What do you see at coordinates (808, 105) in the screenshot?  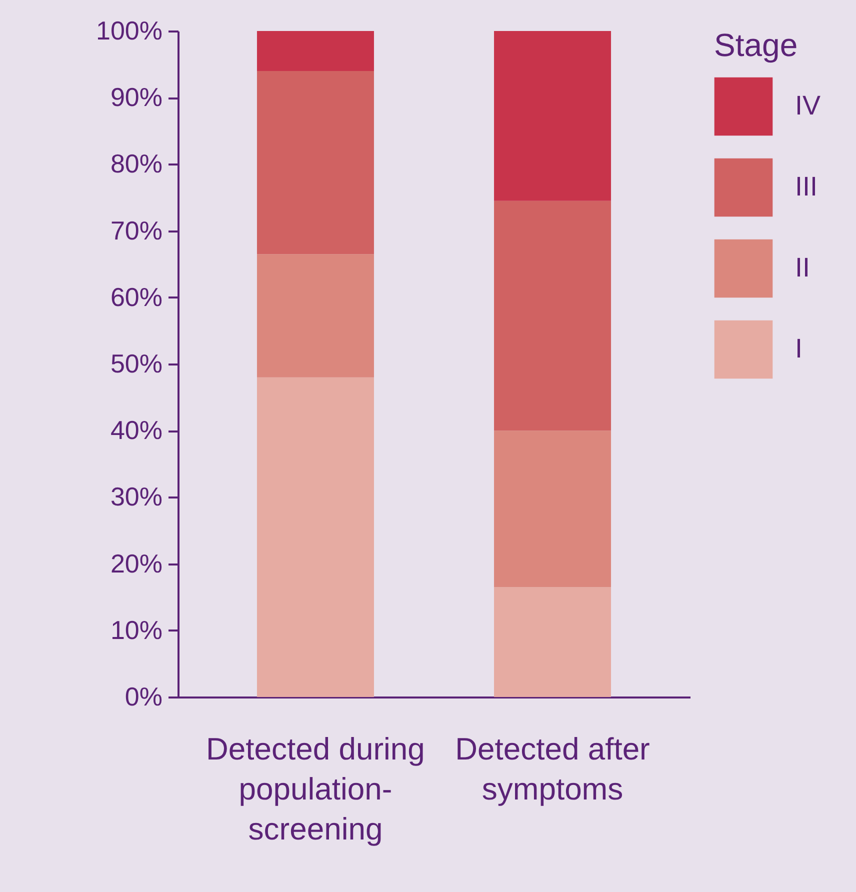 I see `legend-label: IV` at bounding box center [808, 105].